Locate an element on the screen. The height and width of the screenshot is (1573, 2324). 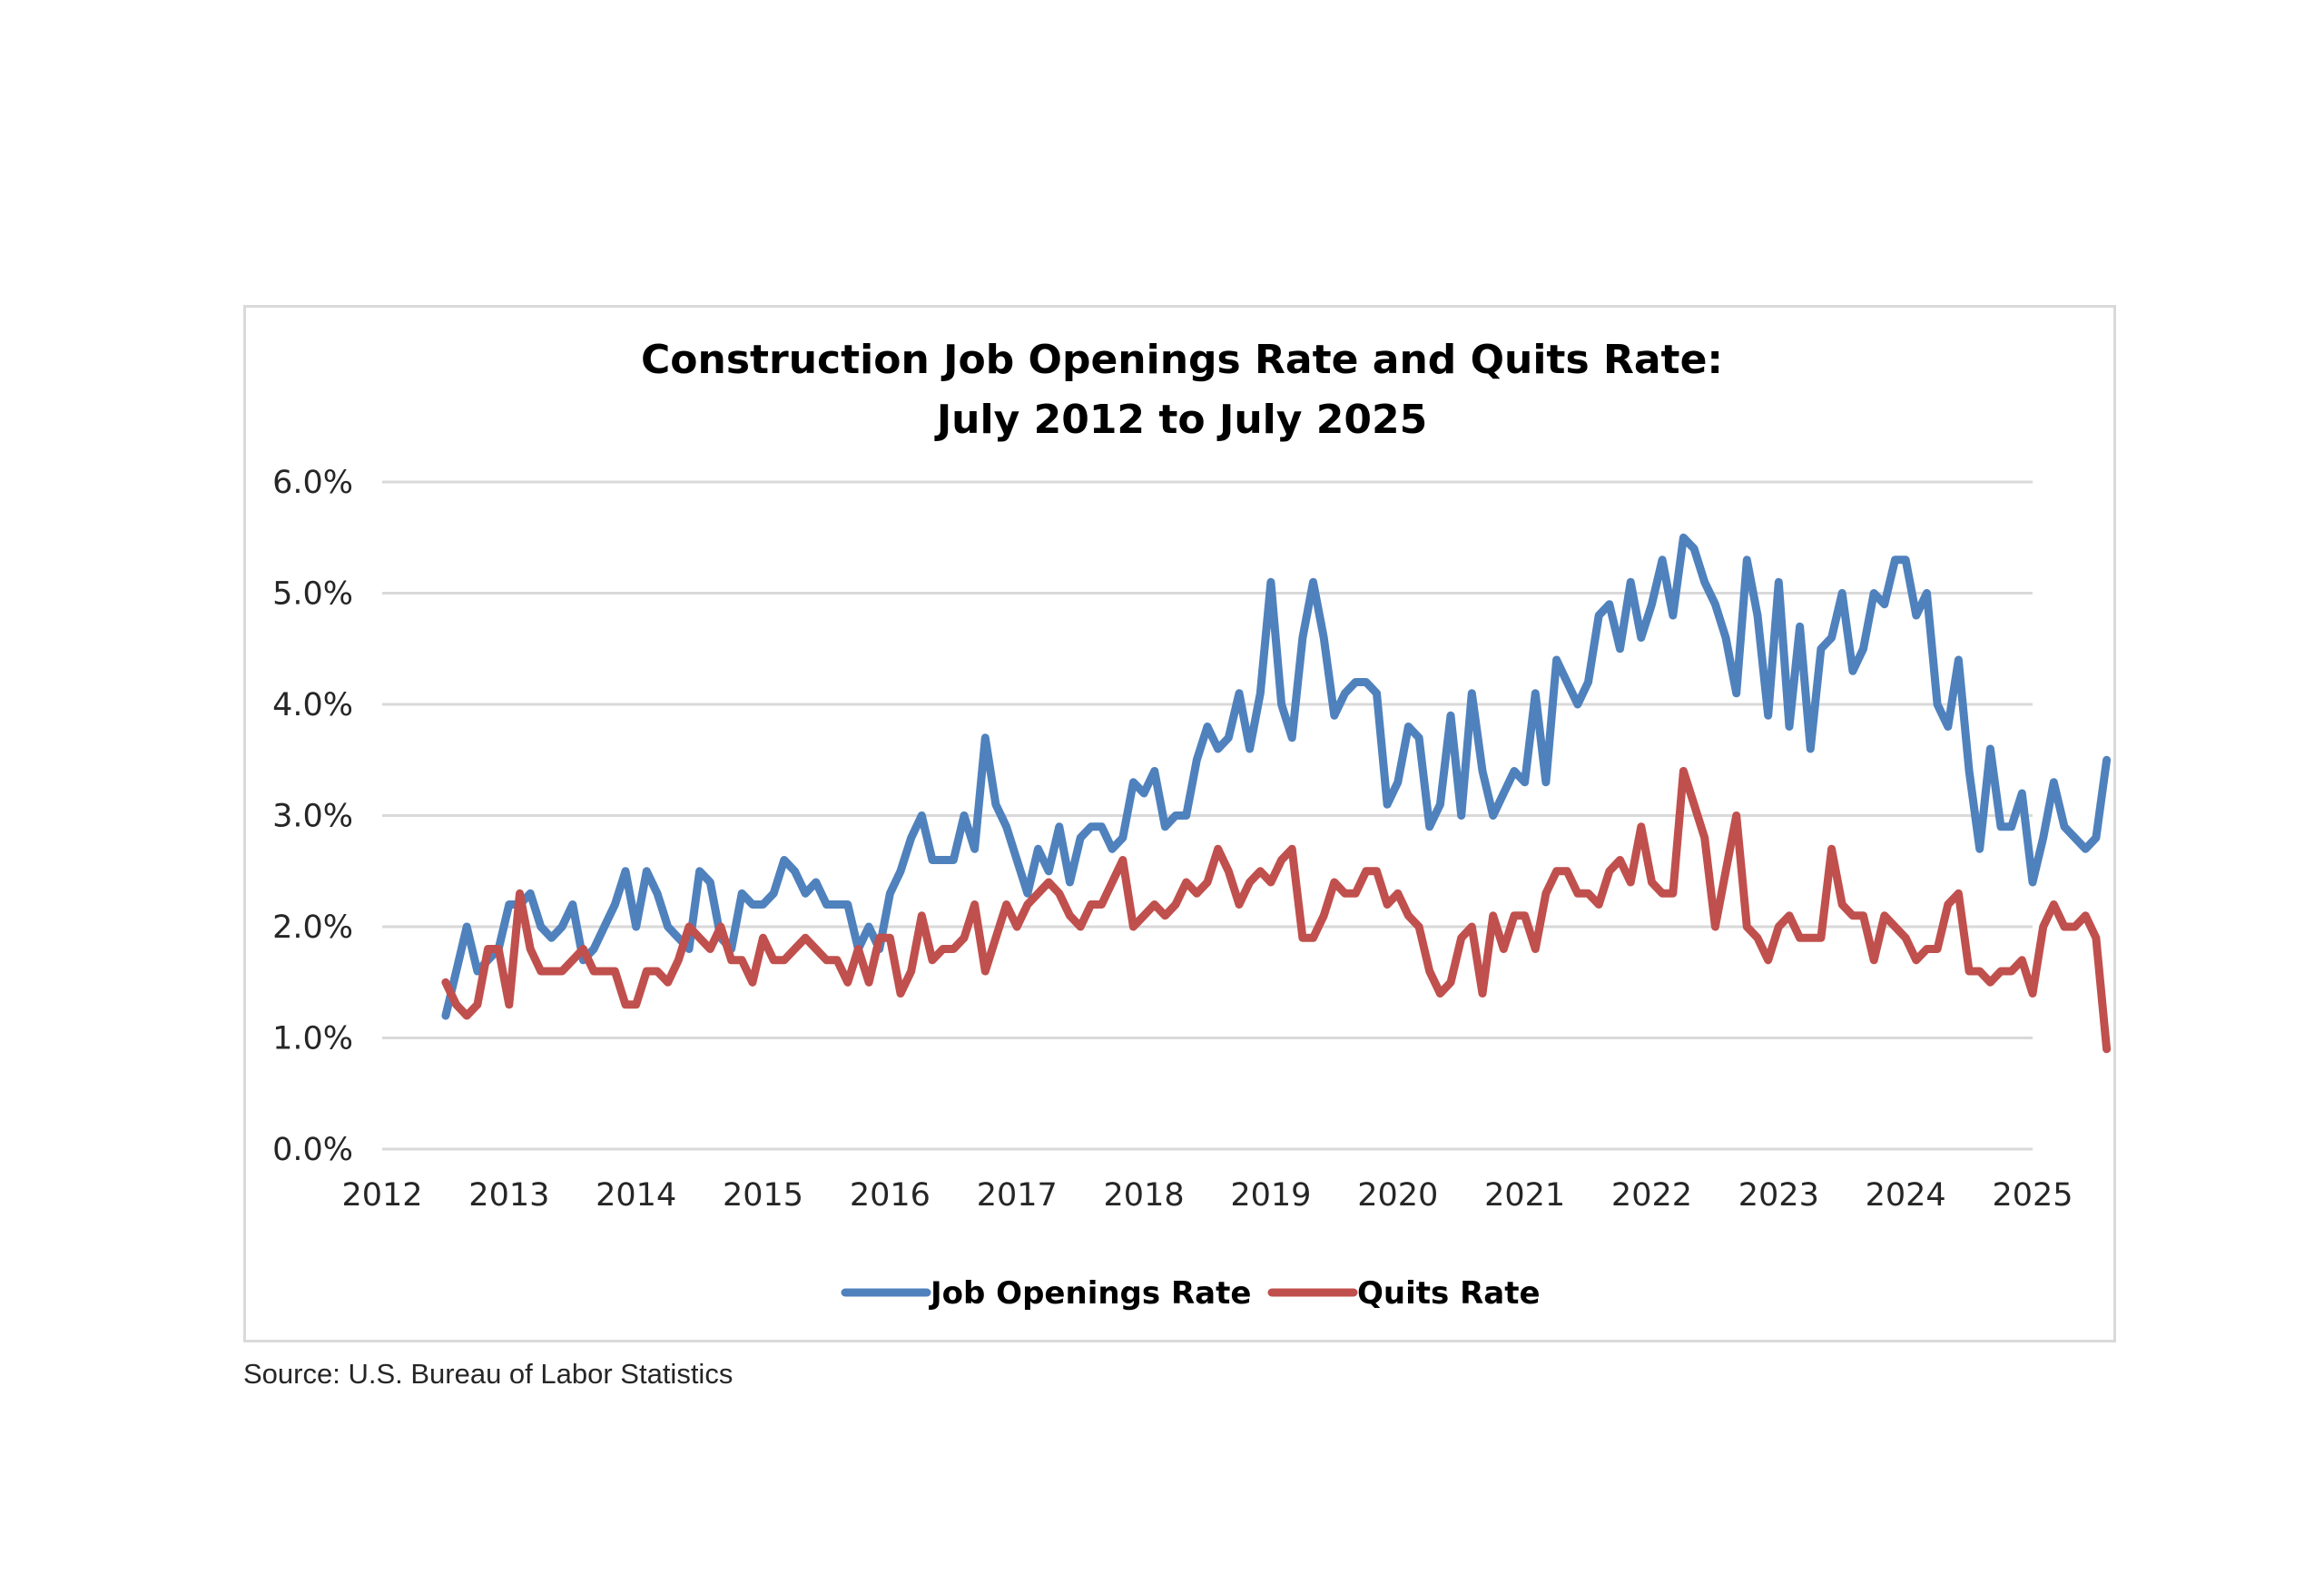
x-tick-label: 2016 is located at coordinates (890, 1195).